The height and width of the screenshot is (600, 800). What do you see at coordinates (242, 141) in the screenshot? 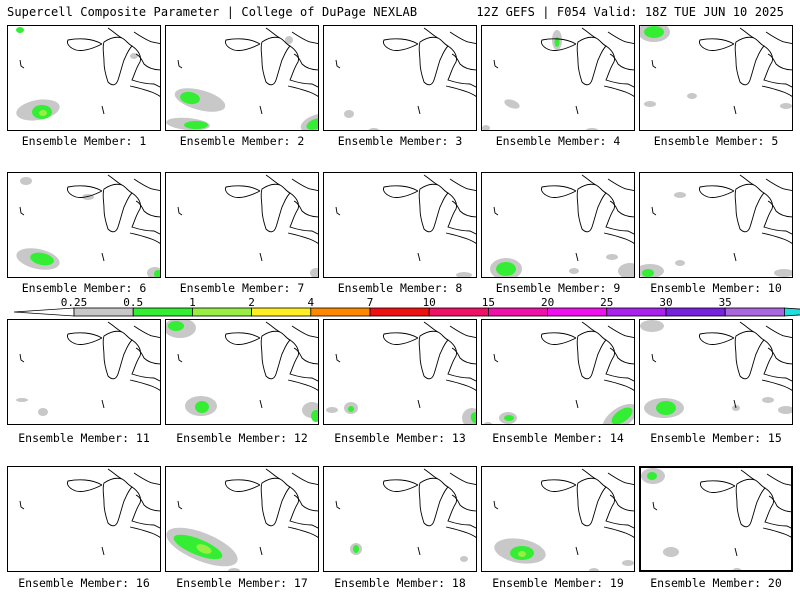
I see `member-caption: Ensemble Member: 2` at bounding box center [242, 141].